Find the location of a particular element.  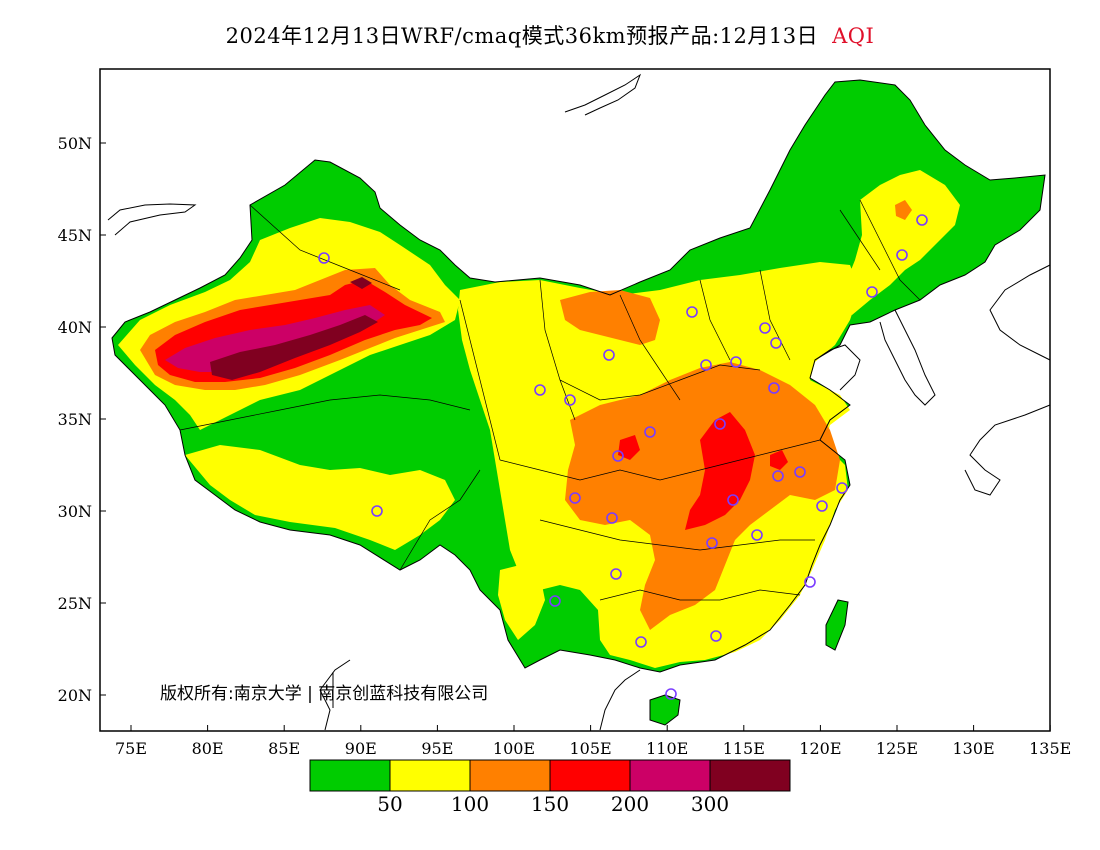

hainan-outline is located at coordinates (665, 710).